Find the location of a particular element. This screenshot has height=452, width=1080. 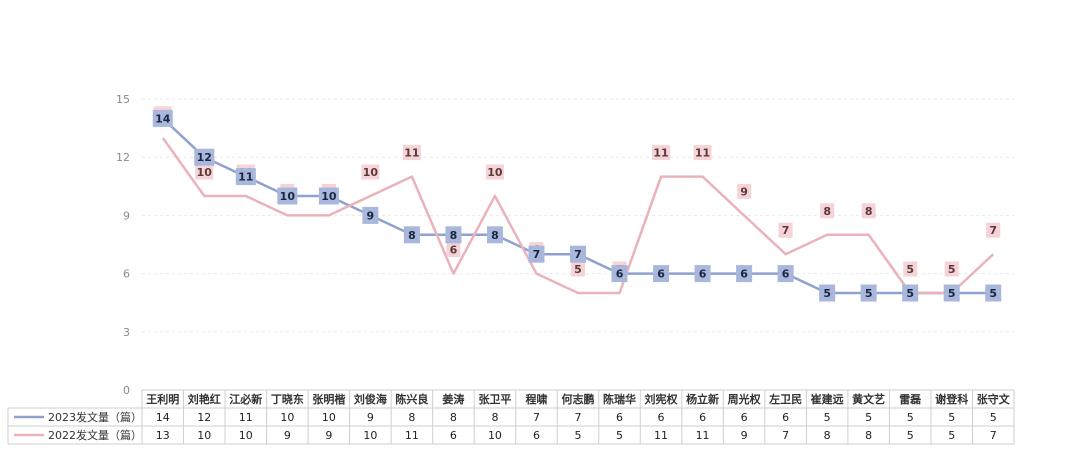

table-cell: 13 is located at coordinates (163, 435).